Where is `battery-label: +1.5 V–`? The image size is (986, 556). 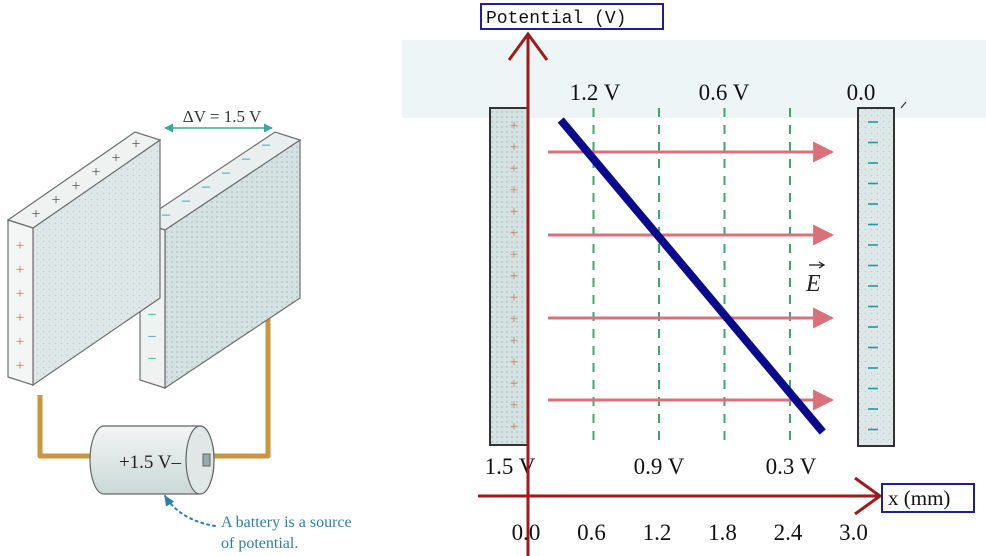
battery-label: +1.5 V– is located at coordinates (150, 462).